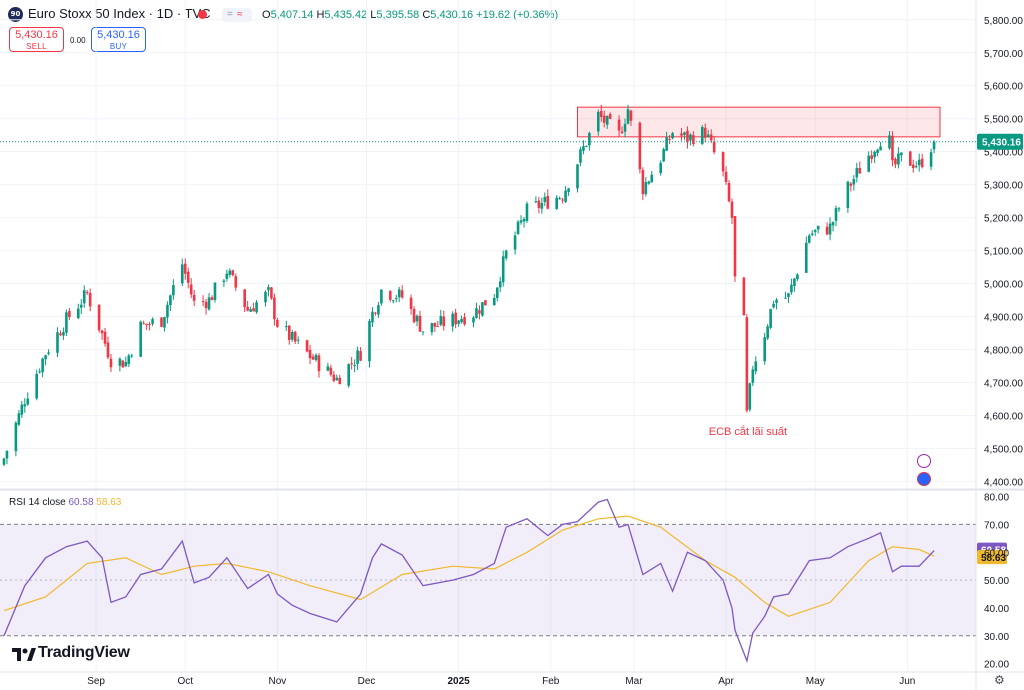 Image resolution: width=1024 pixels, height=690 pixels. What do you see at coordinates (924, 461) in the screenshot?
I see `lightning-icon` at bounding box center [924, 461].